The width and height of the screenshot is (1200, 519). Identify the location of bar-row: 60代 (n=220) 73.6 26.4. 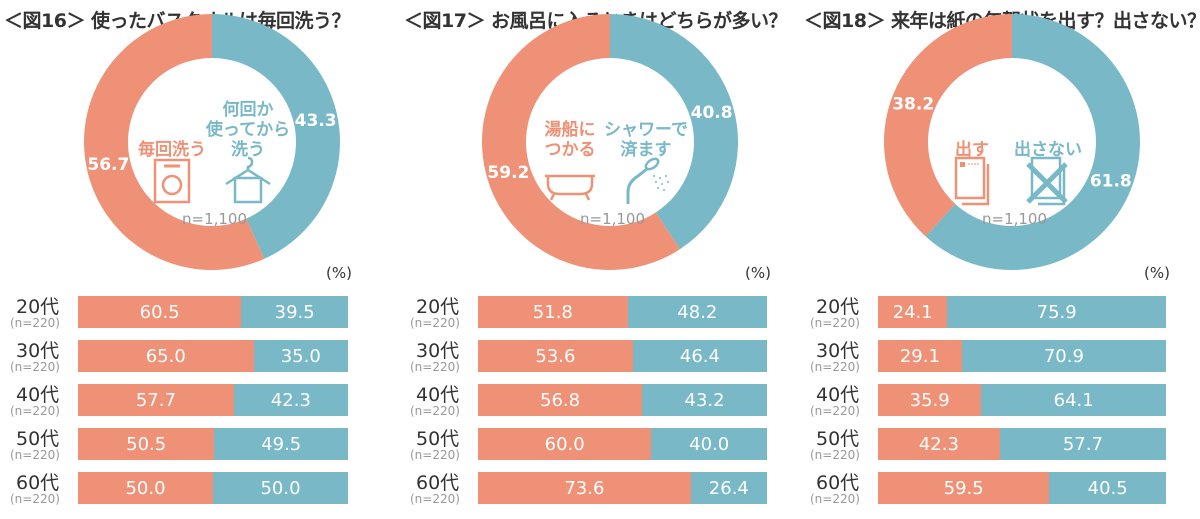
(600, 489).